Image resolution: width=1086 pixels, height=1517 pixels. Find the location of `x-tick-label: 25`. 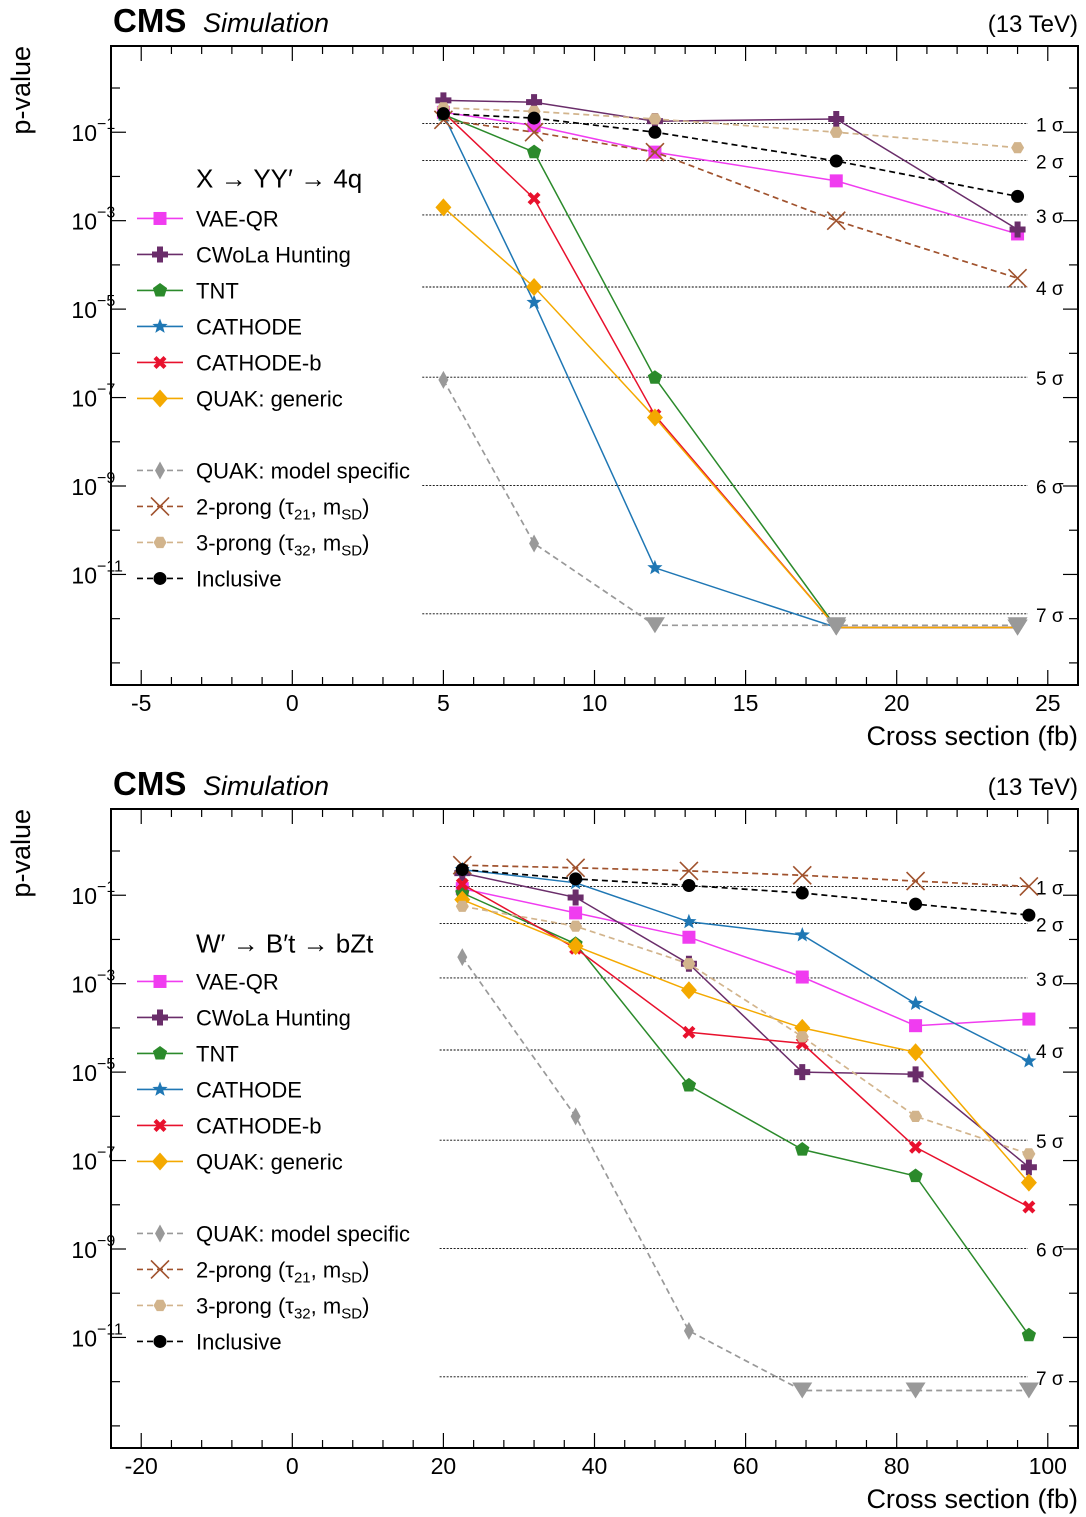

x-tick-label: 25 is located at coordinates (1048, 703).